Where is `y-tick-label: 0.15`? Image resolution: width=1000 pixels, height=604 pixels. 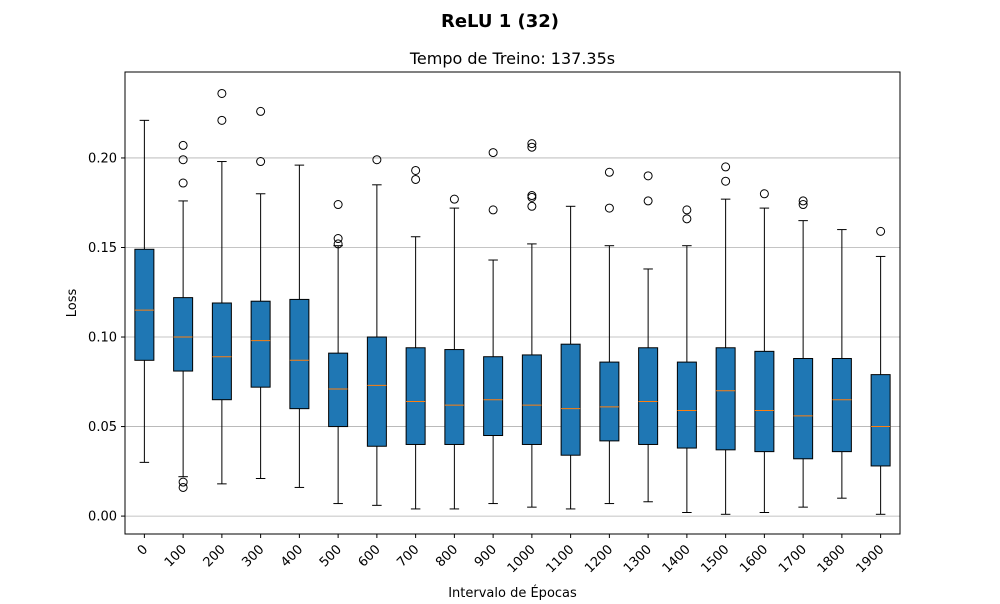
y-tick-label: 0.15 is located at coordinates (102, 248).